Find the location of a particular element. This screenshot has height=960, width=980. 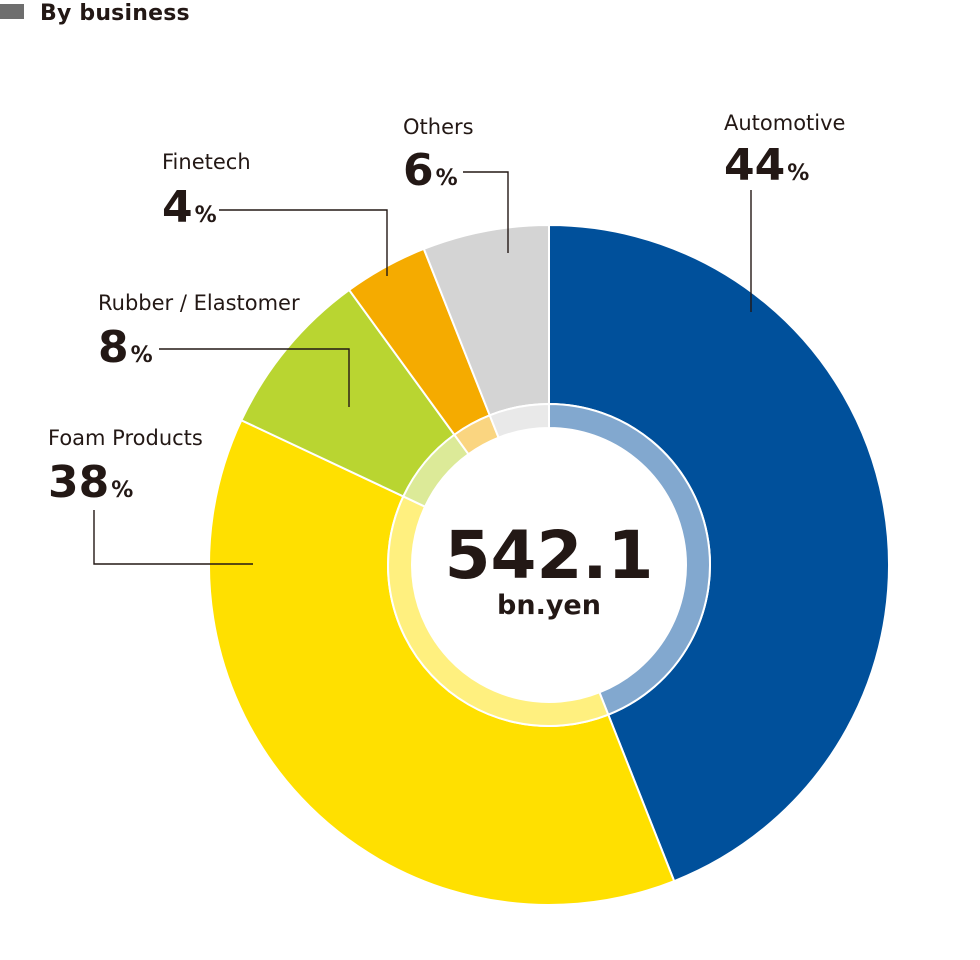

label-name-foam-products: Foam Products is located at coordinates (125, 438).